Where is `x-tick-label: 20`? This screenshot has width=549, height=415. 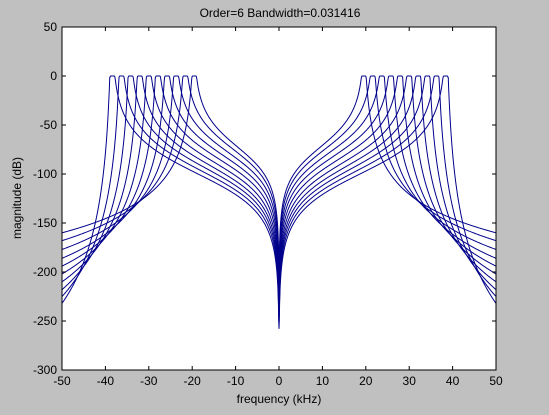
x-tick-label: 20 is located at coordinates (366, 381).